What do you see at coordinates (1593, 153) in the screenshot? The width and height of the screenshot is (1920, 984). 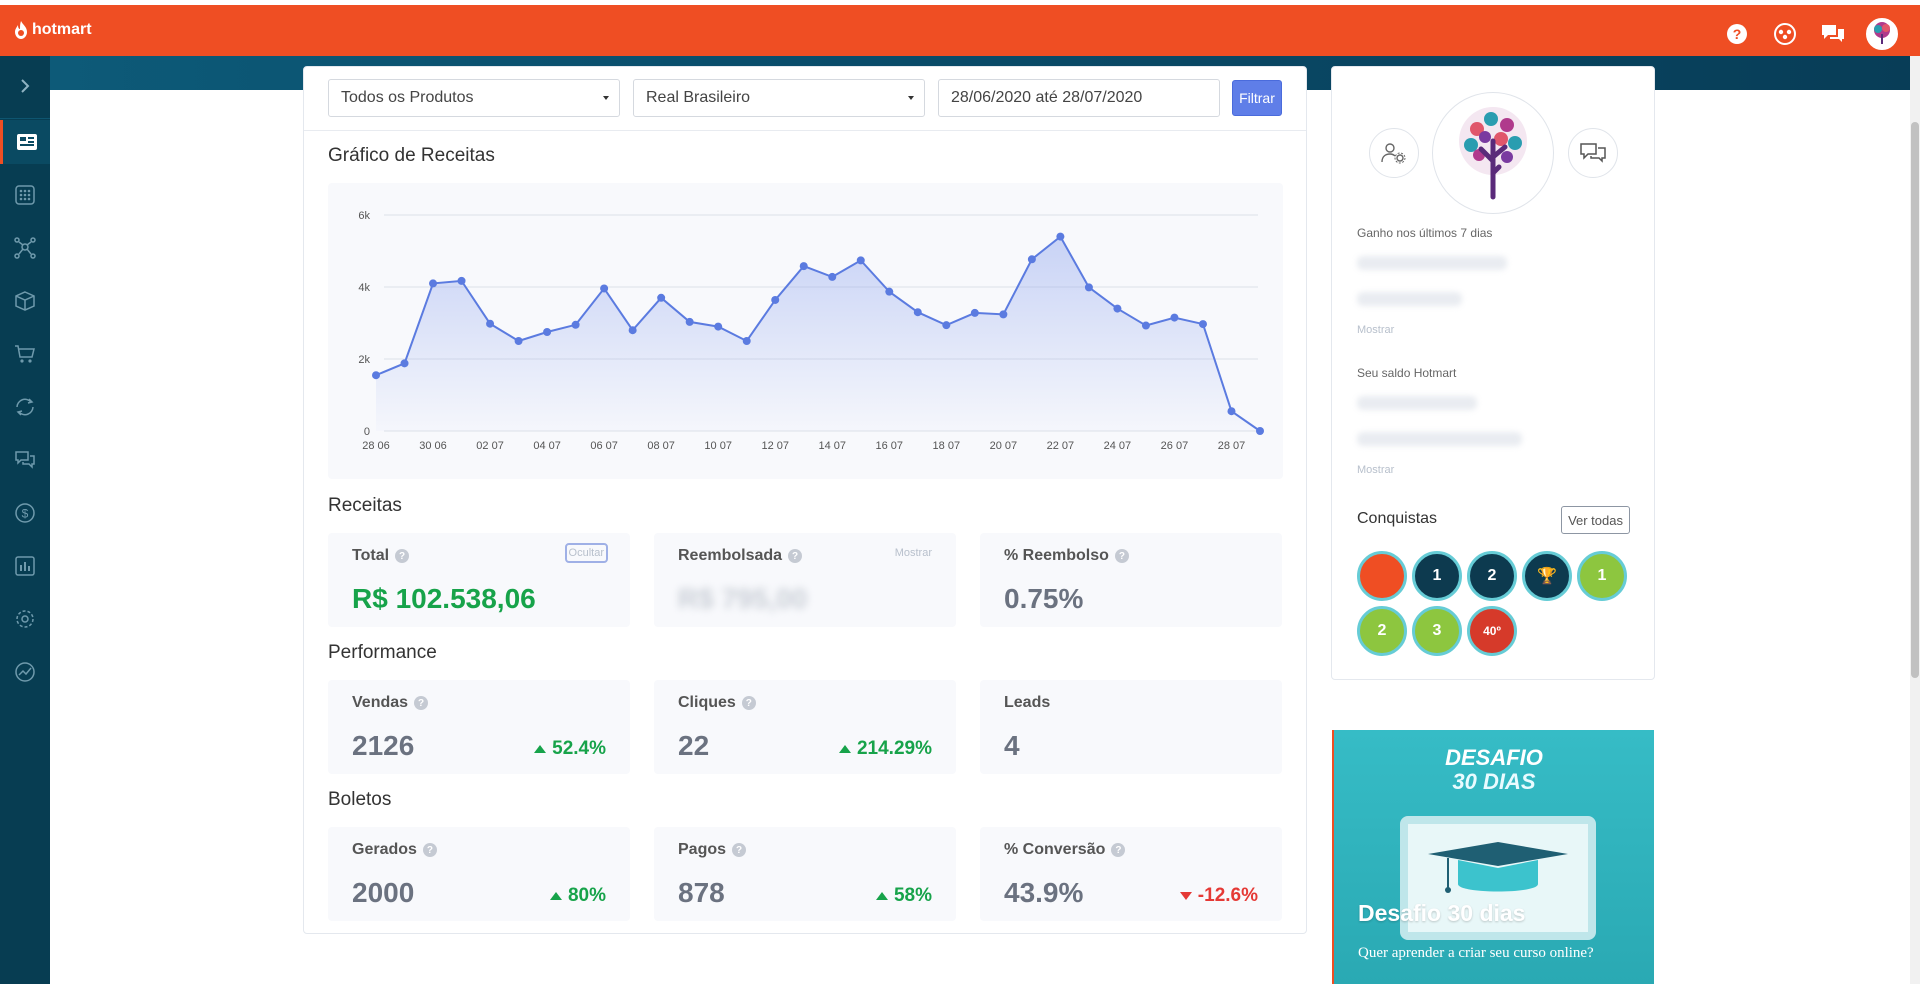 I see `profile-messages-button` at bounding box center [1593, 153].